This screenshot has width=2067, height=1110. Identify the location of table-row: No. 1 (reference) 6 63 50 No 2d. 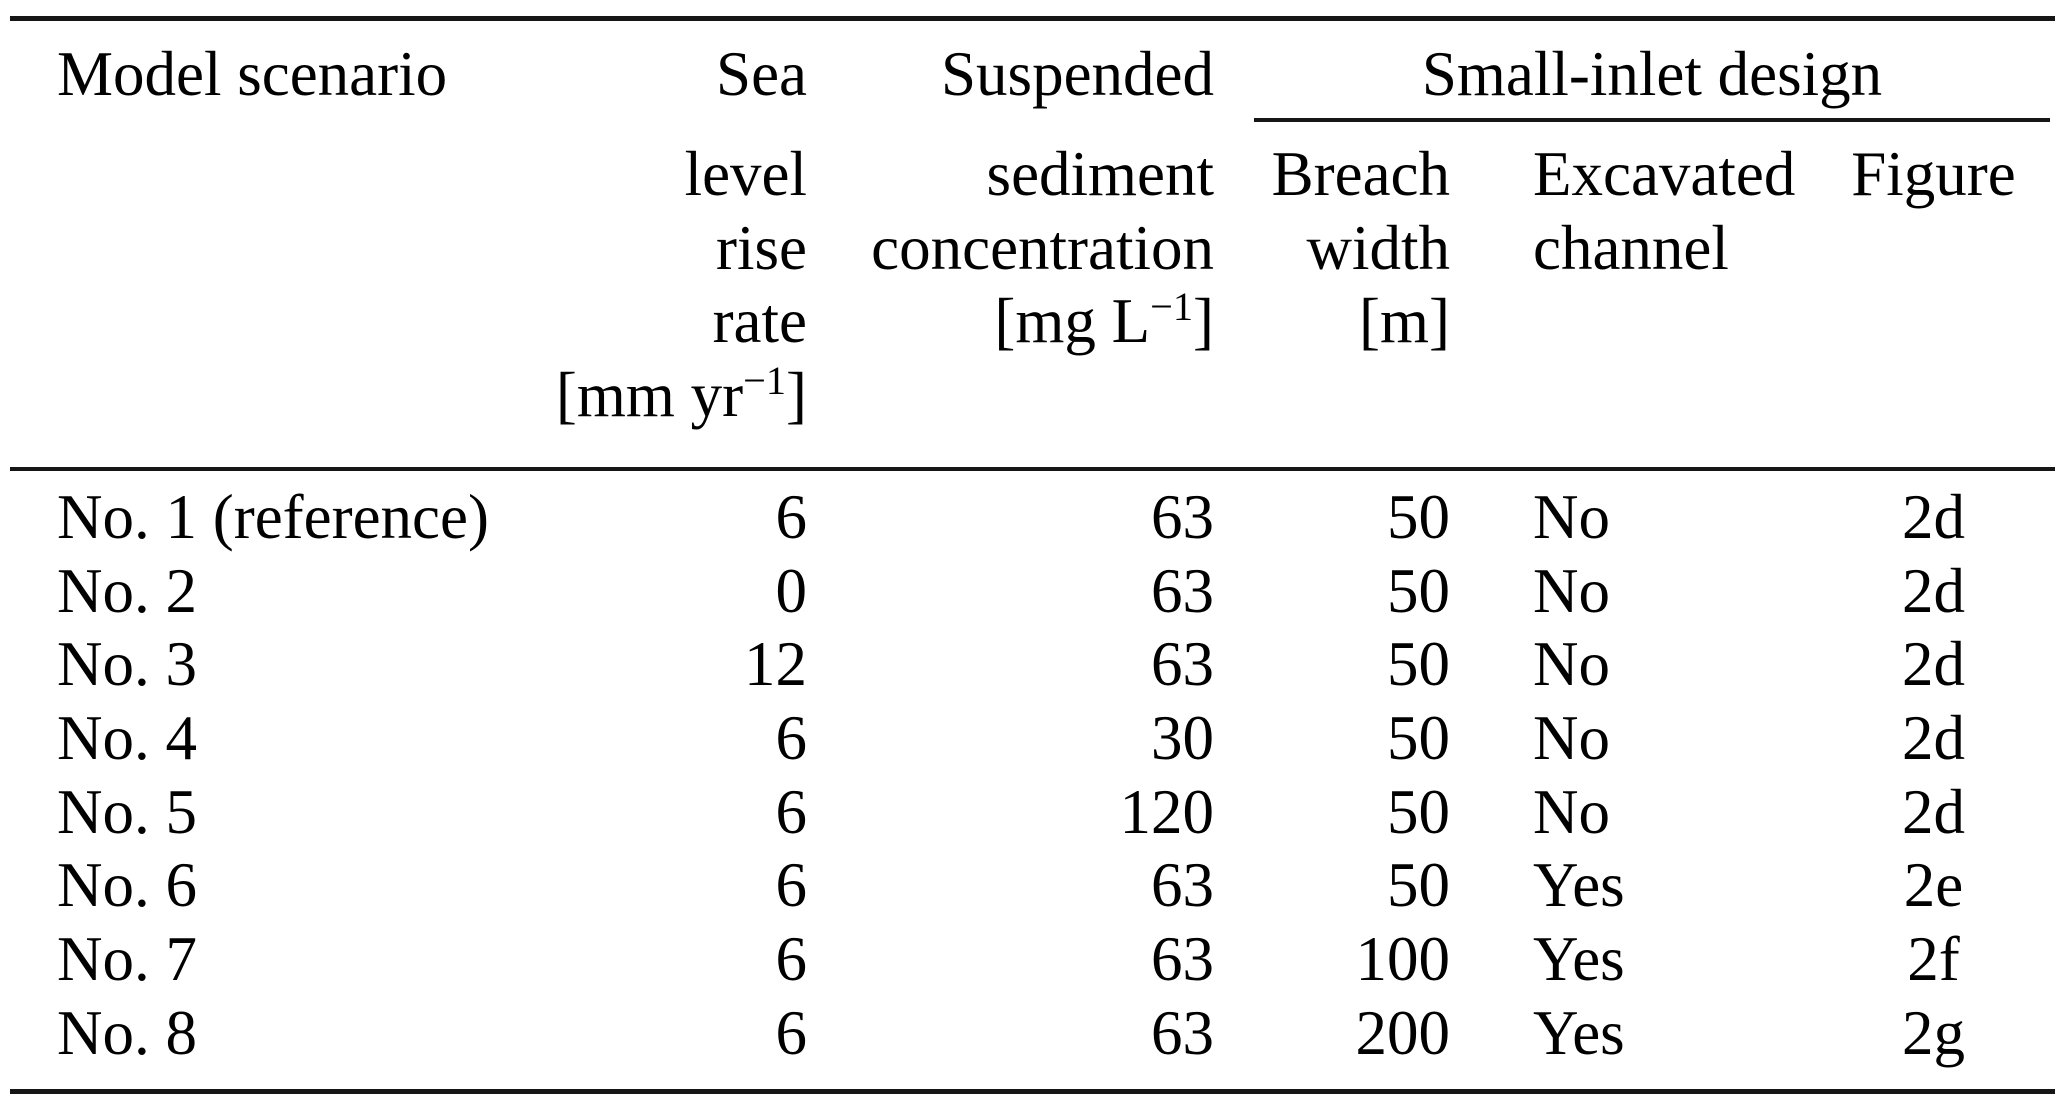
(1033, 518).